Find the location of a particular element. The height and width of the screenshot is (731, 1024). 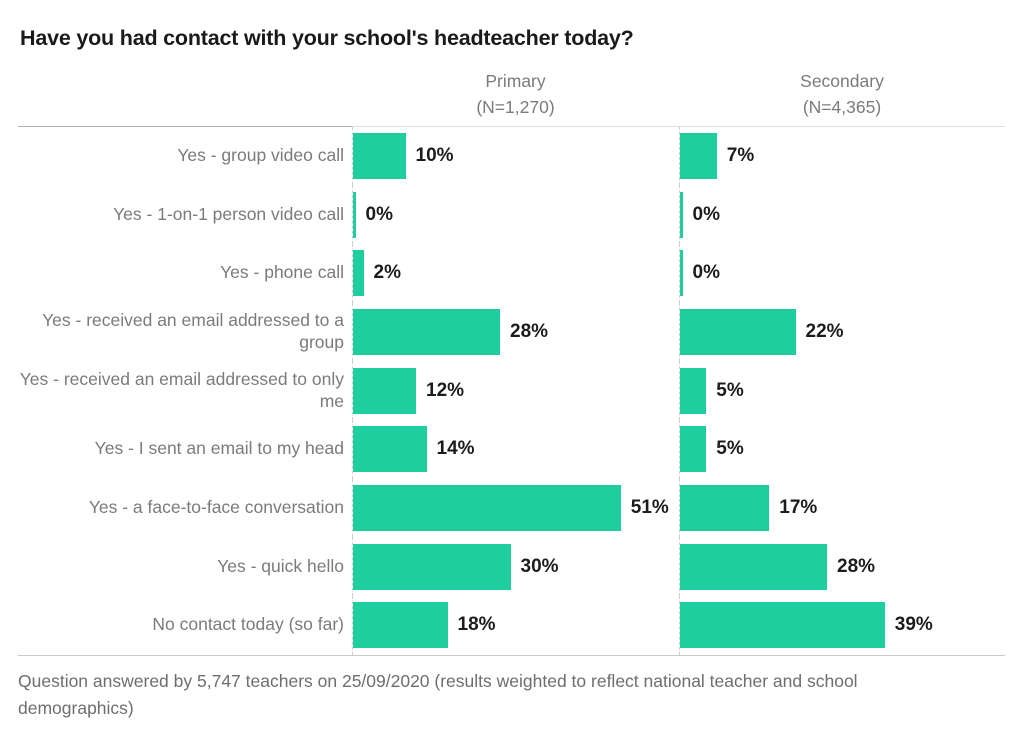

primary-value-label: 30% is located at coordinates (539, 566).